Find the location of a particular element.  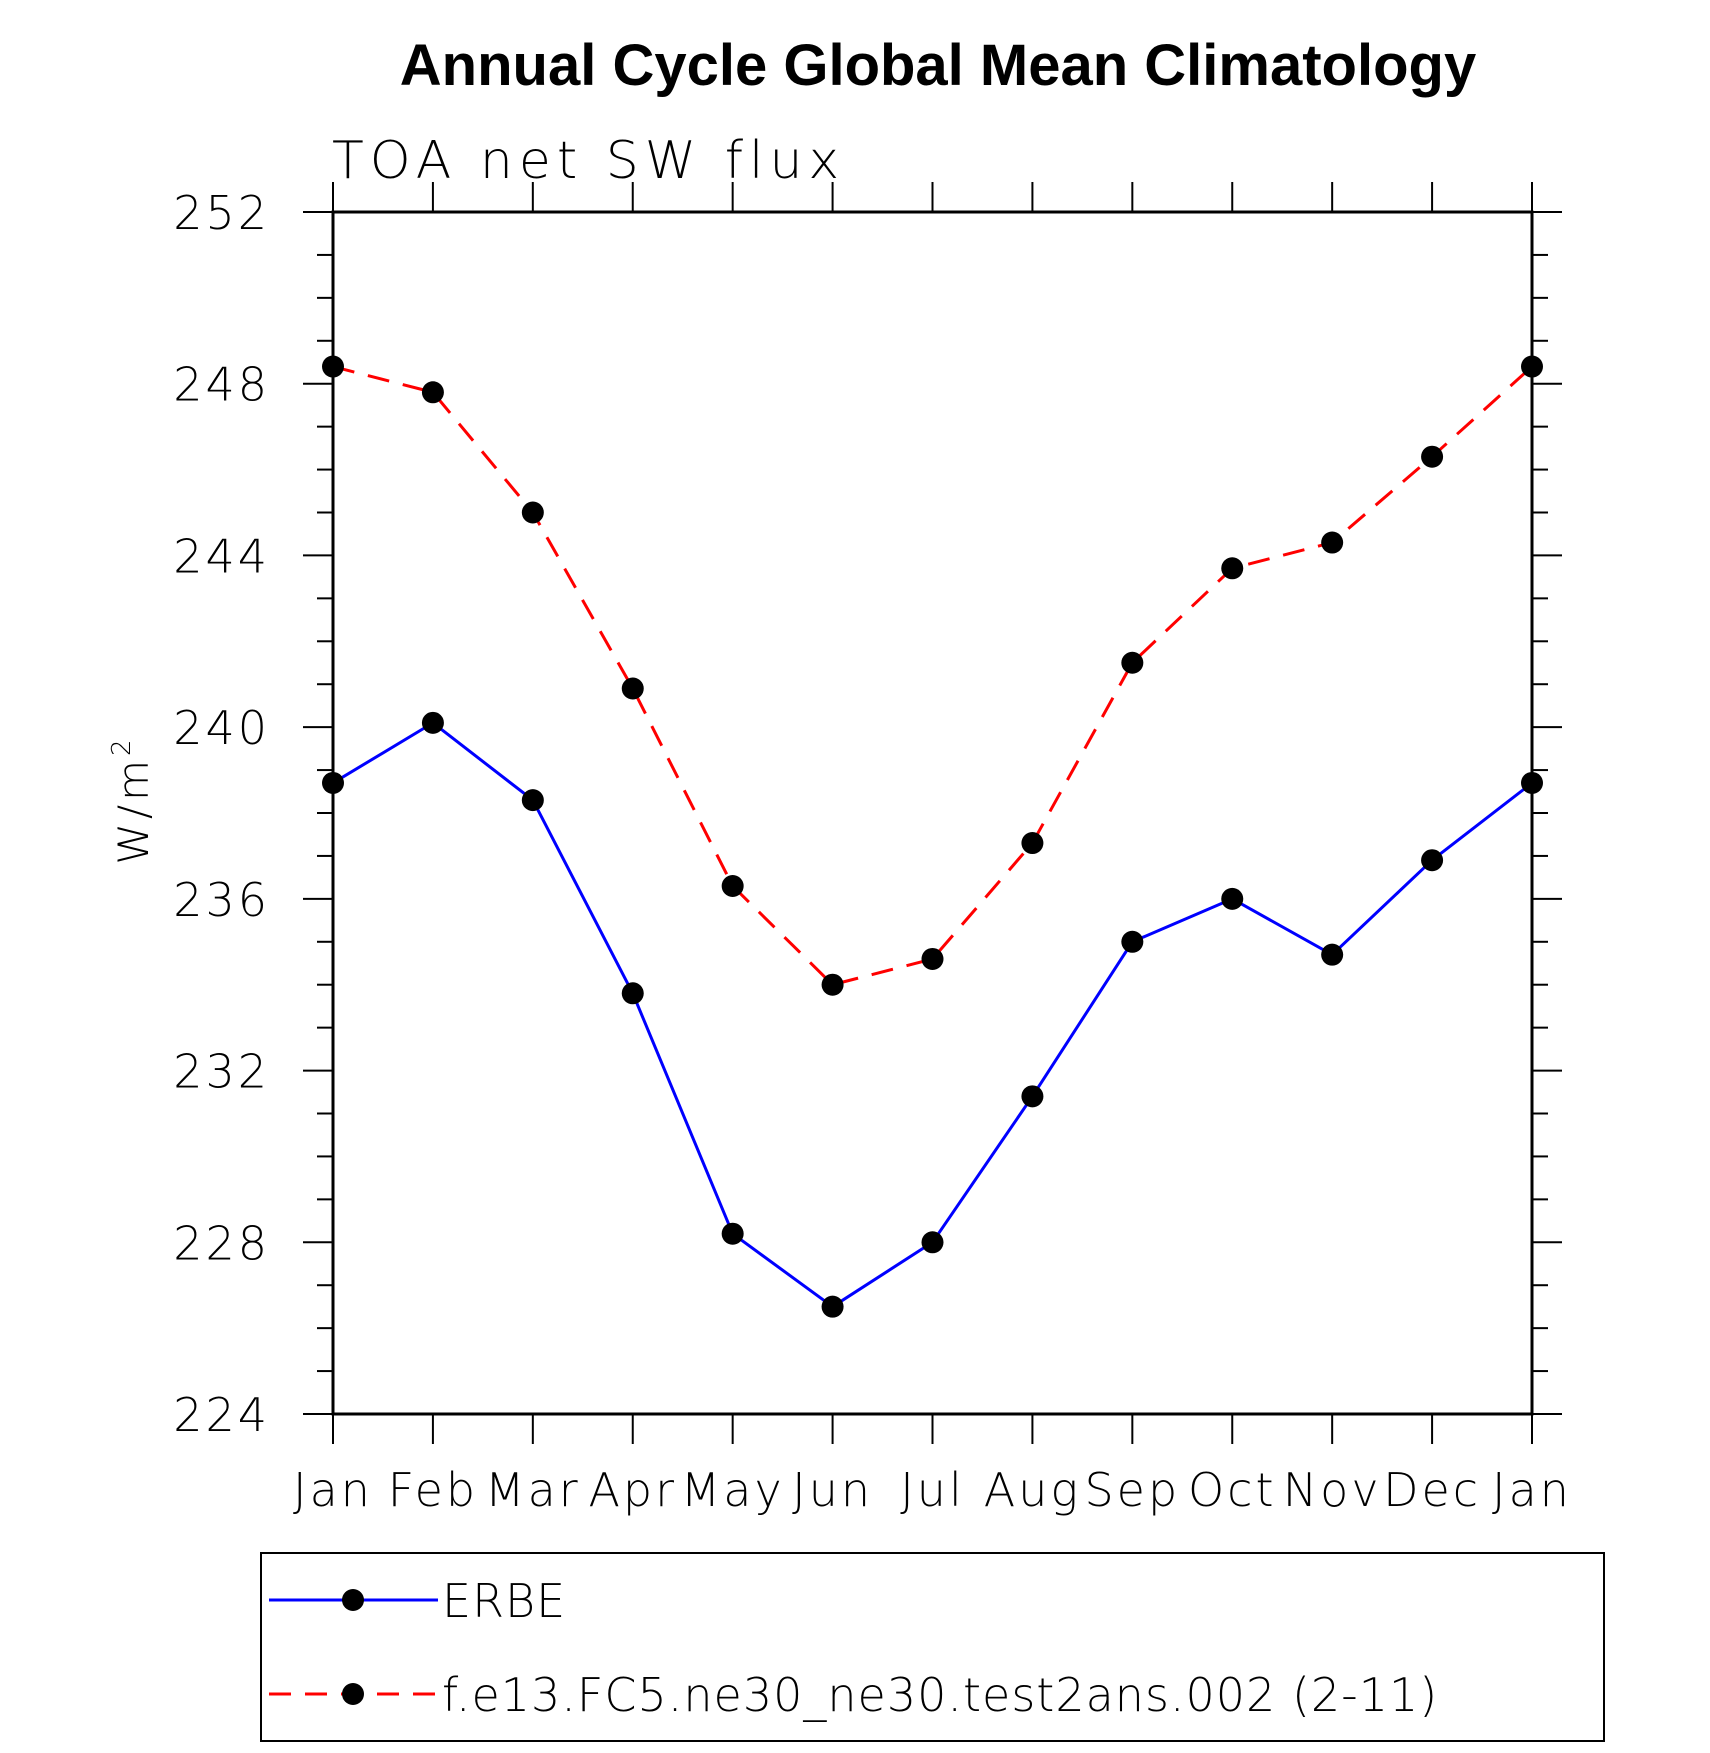

x-tick-label: Jul is located at coordinates (932, 1490).